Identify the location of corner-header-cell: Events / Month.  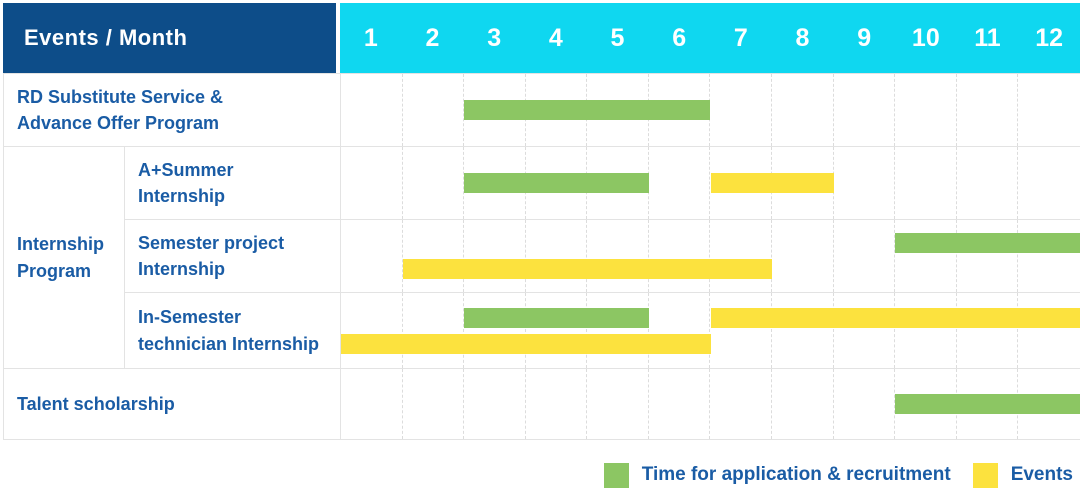
(171, 38).